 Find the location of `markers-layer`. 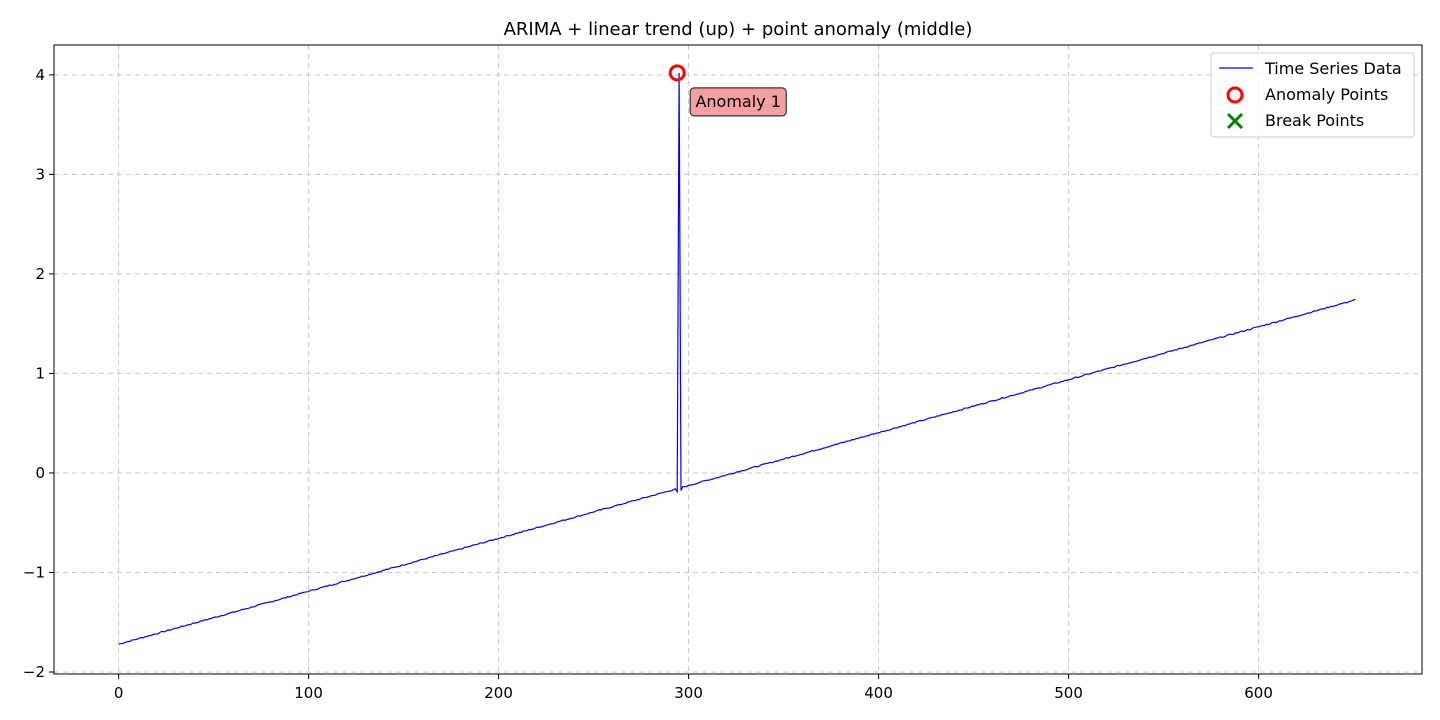

markers-layer is located at coordinates (677, 73).